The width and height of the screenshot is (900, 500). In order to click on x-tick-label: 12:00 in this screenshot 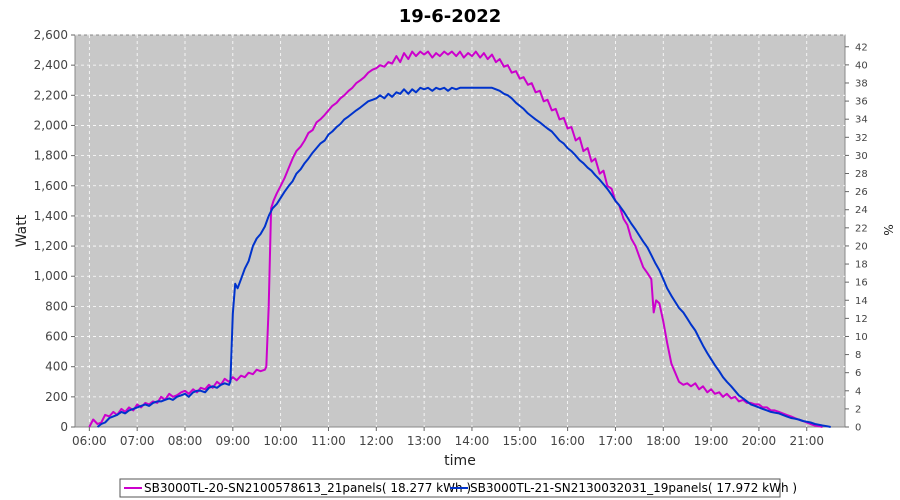, I will do `click(376, 441)`.